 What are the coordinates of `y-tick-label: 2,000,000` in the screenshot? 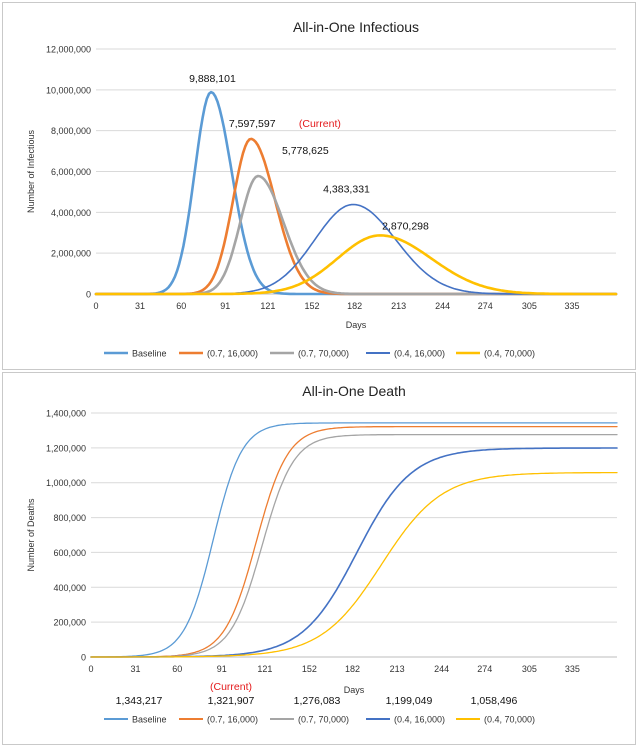 It's located at (71, 254).